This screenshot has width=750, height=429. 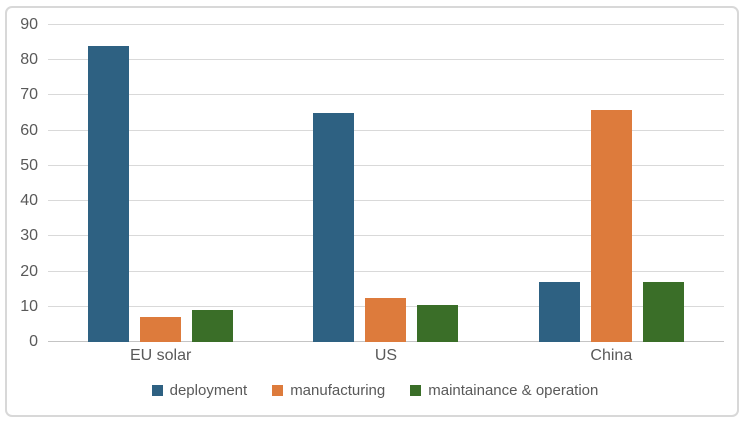 What do you see at coordinates (29, 24) in the screenshot?
I see `y-tick-label: 90` at bounding box center [29, 24].